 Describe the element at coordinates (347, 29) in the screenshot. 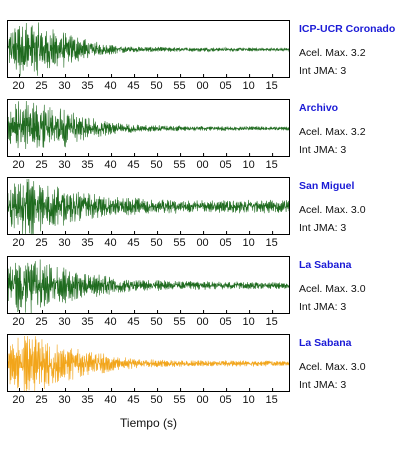

I see `station-name: ICP-UCR Coronado` at that location.